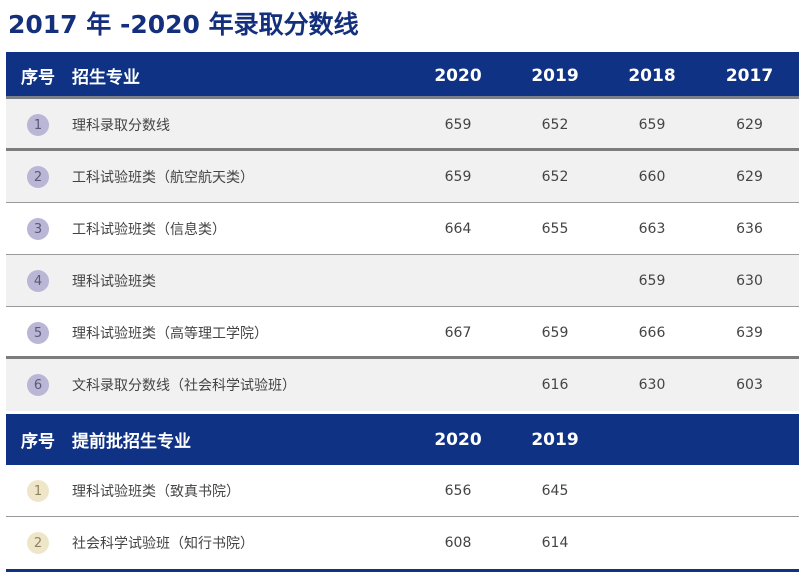 This screenshot has height=579, width=807. I want to click on table-bottom-rule, so click(402, 570).